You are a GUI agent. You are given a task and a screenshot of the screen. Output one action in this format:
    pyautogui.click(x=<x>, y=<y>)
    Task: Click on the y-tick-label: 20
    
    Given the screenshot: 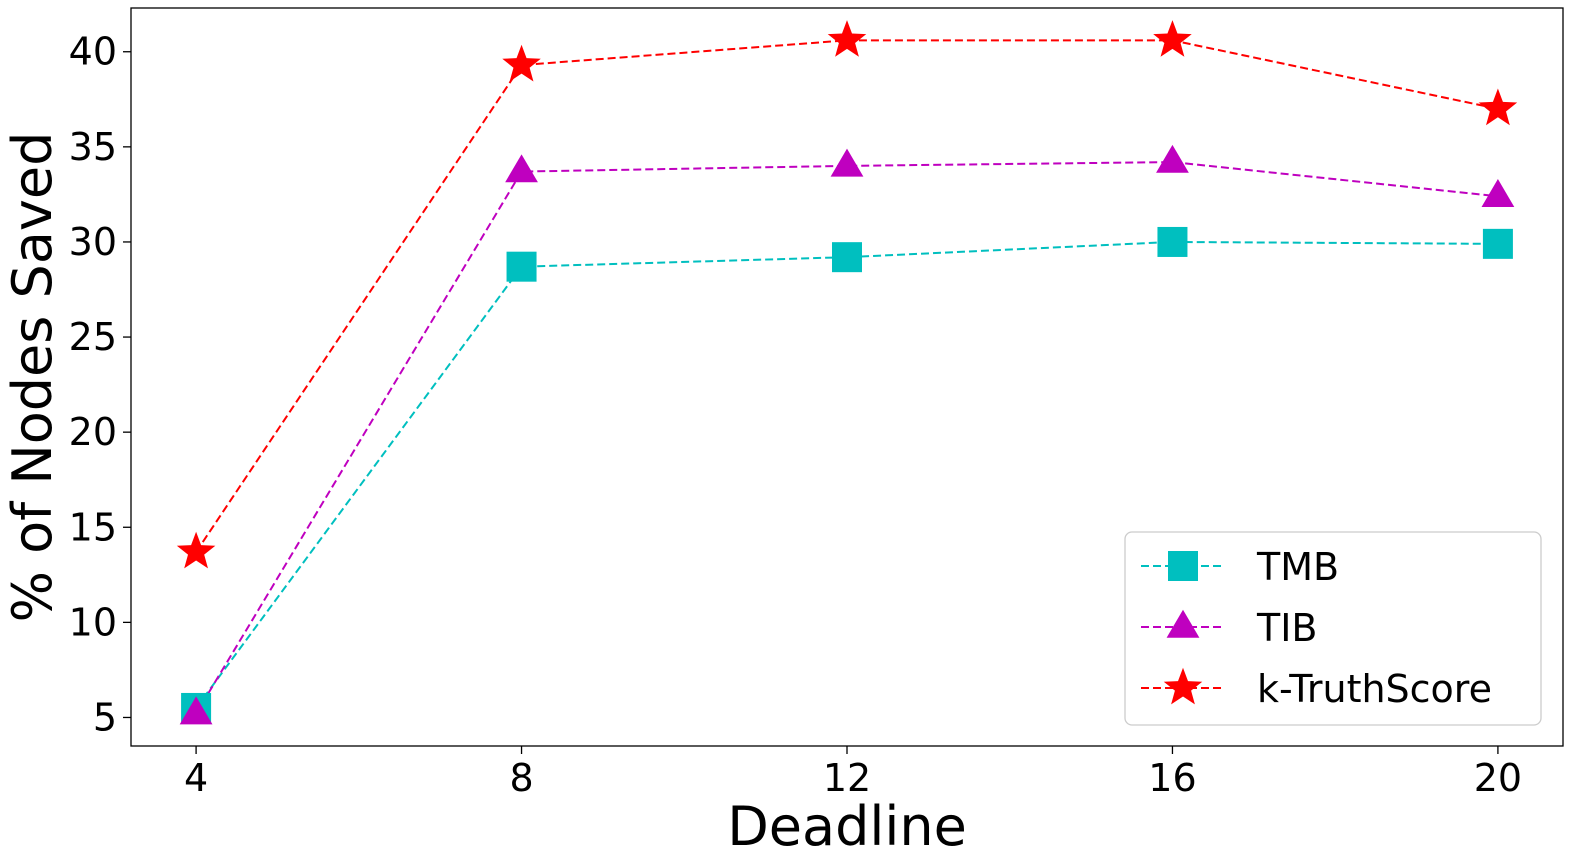 What is the action you would take?
    pyautogui.click(x=93, y=432)
    